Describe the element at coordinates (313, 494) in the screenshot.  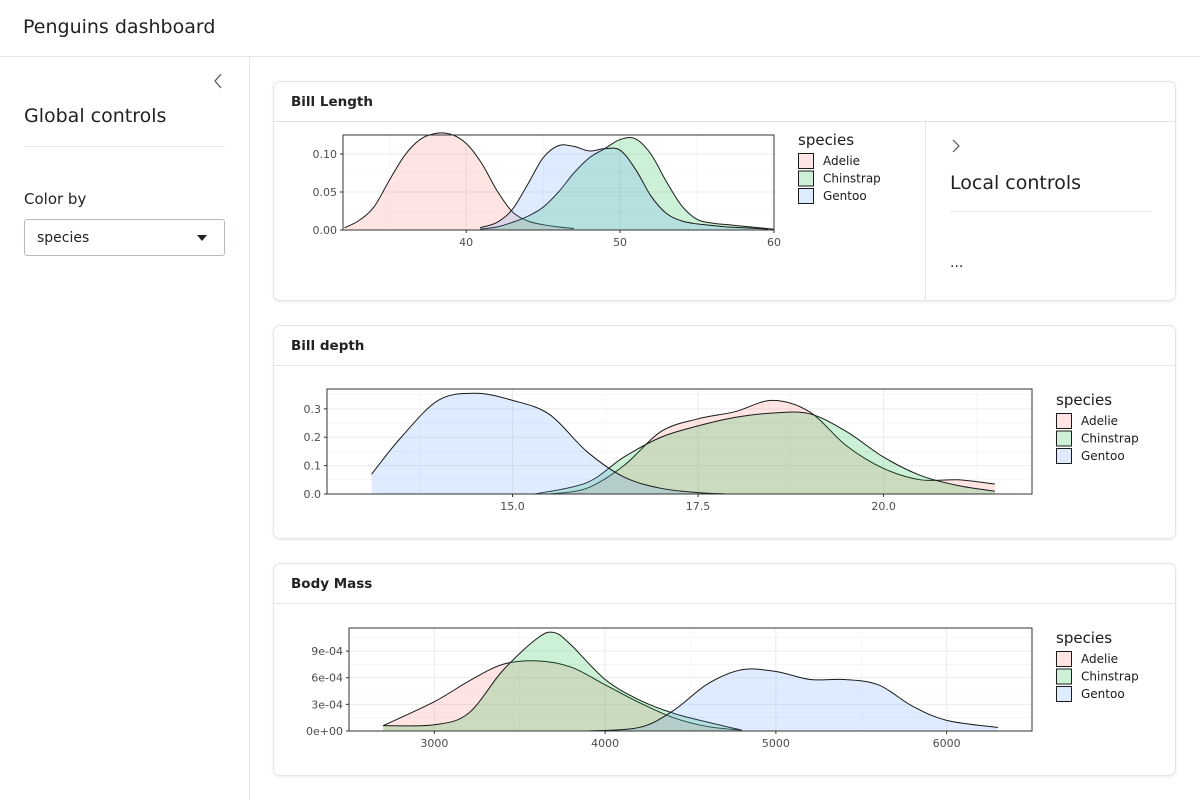
I see `y-tick-label: 0.0` at that location.